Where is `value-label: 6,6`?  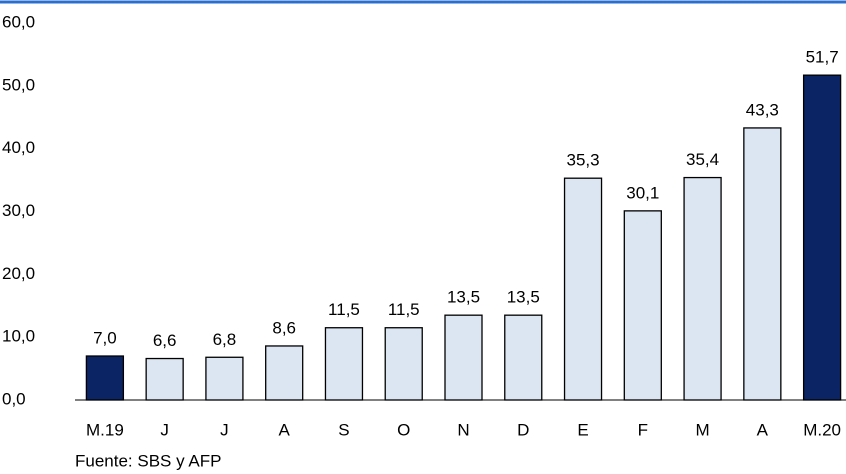 value-label: 6,6 is located at coordinates (165, 340).